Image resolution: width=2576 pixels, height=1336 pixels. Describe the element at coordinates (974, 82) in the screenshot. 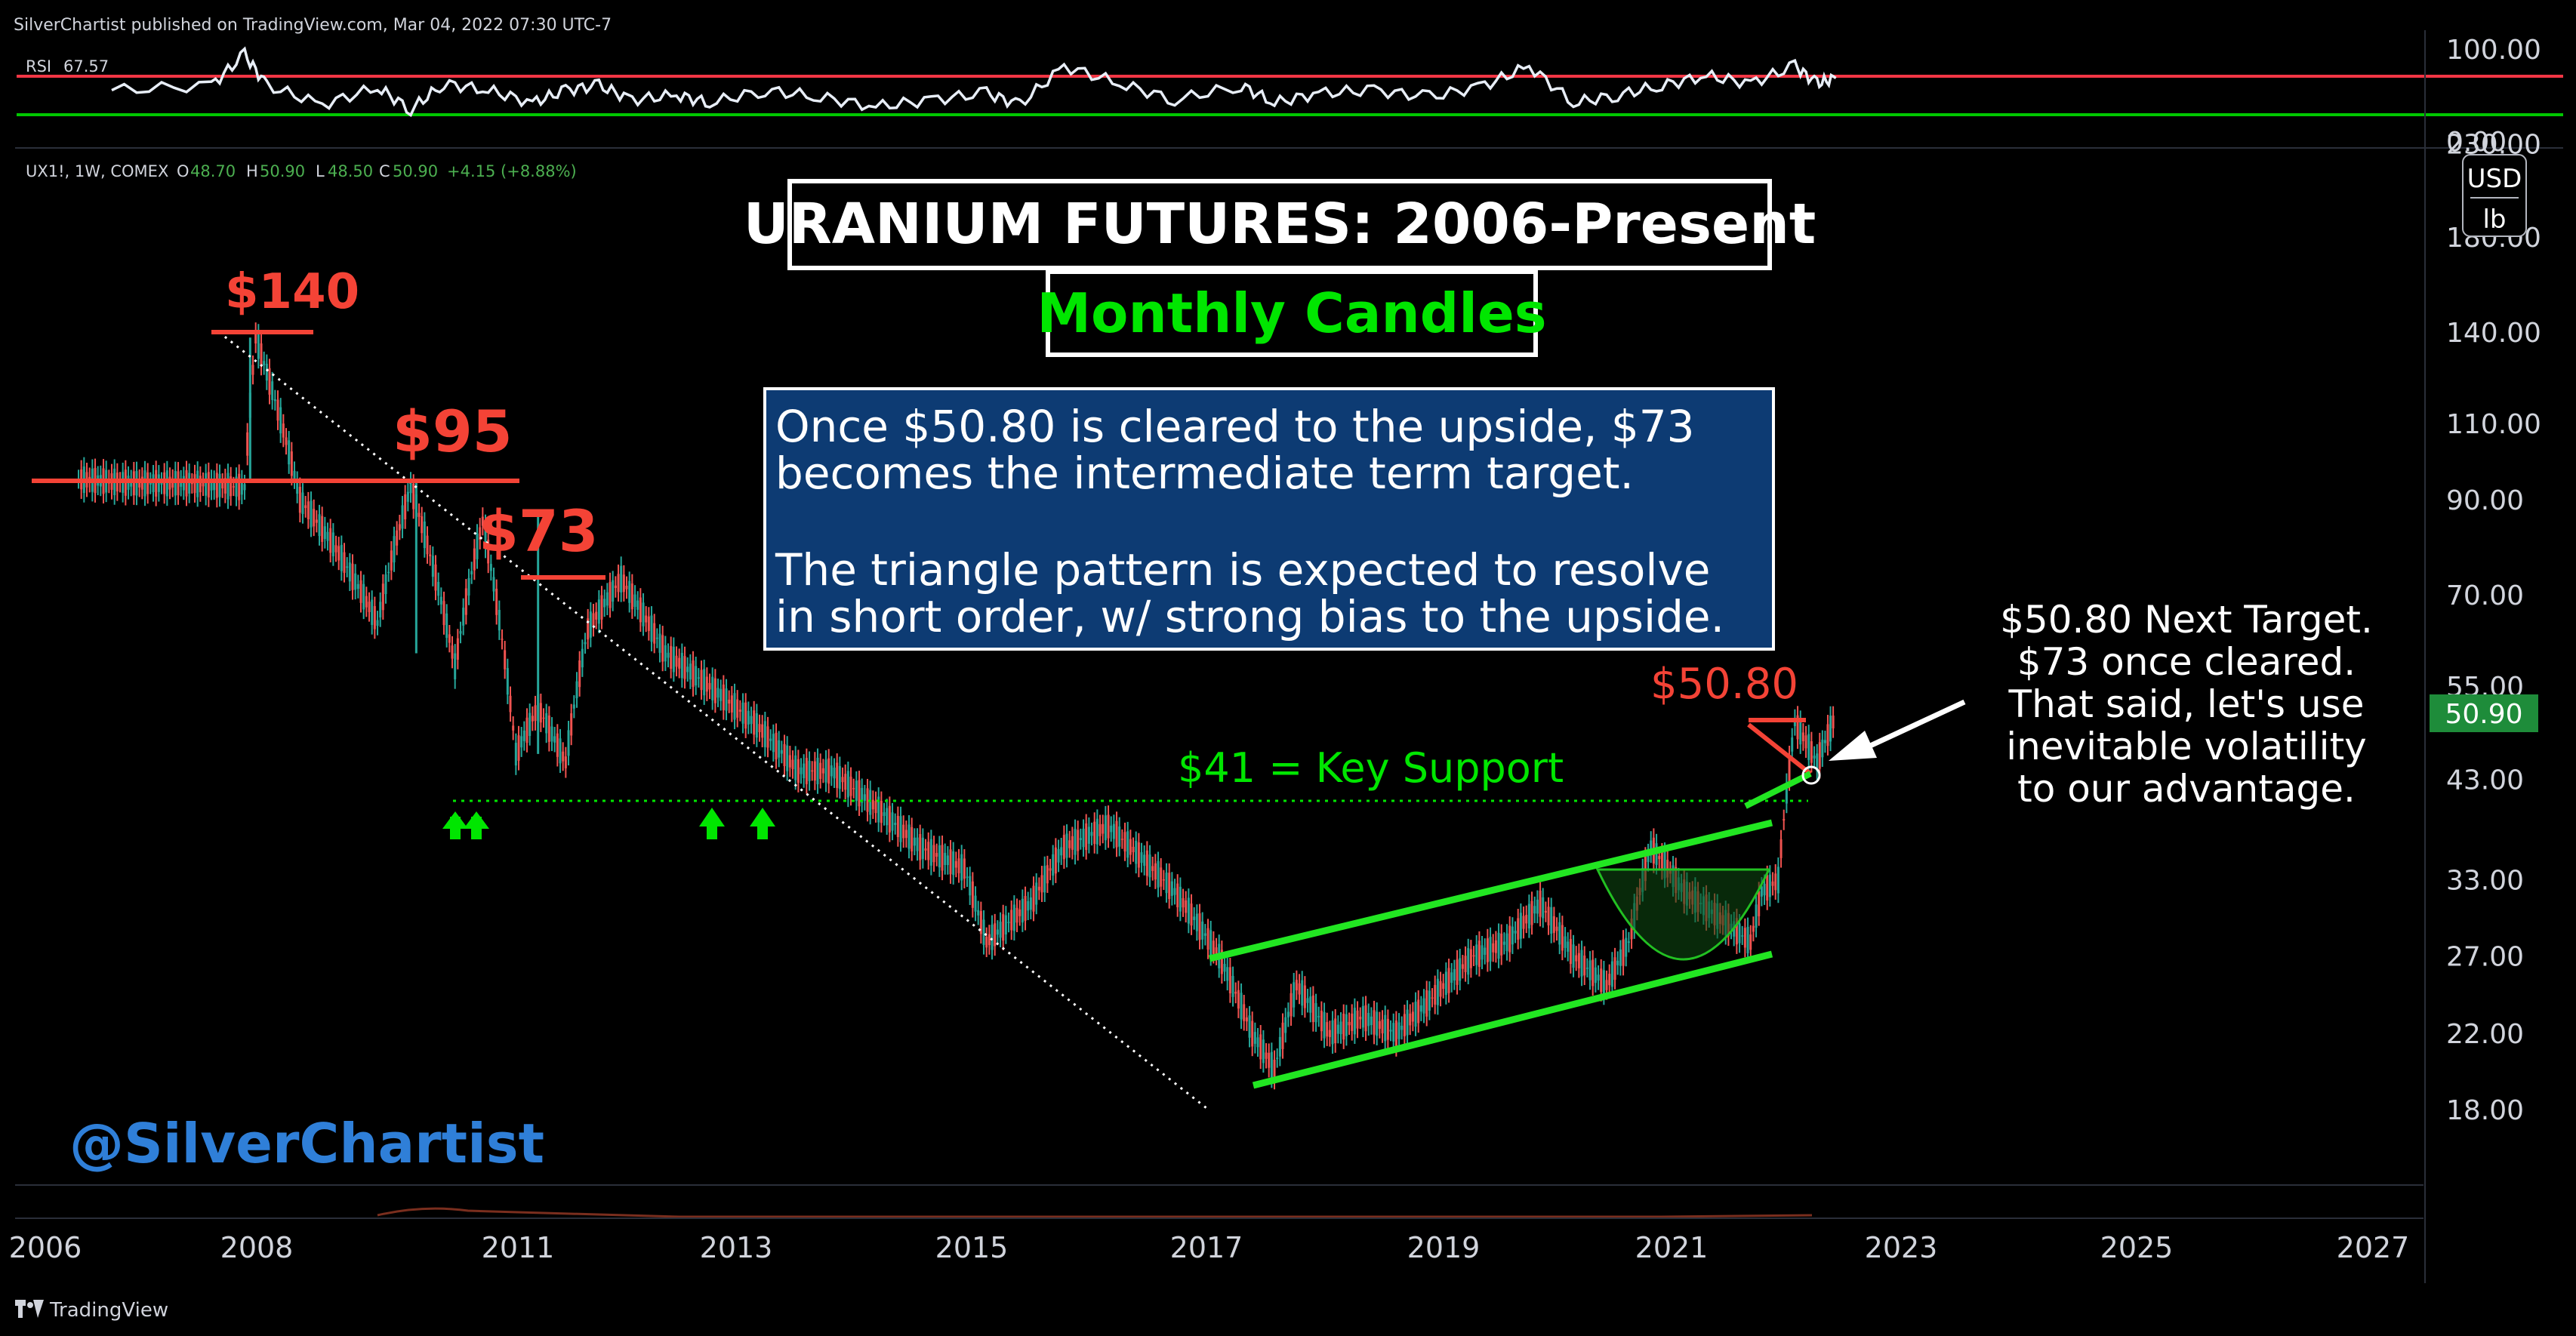

I see `rsi-series-line` at that location.